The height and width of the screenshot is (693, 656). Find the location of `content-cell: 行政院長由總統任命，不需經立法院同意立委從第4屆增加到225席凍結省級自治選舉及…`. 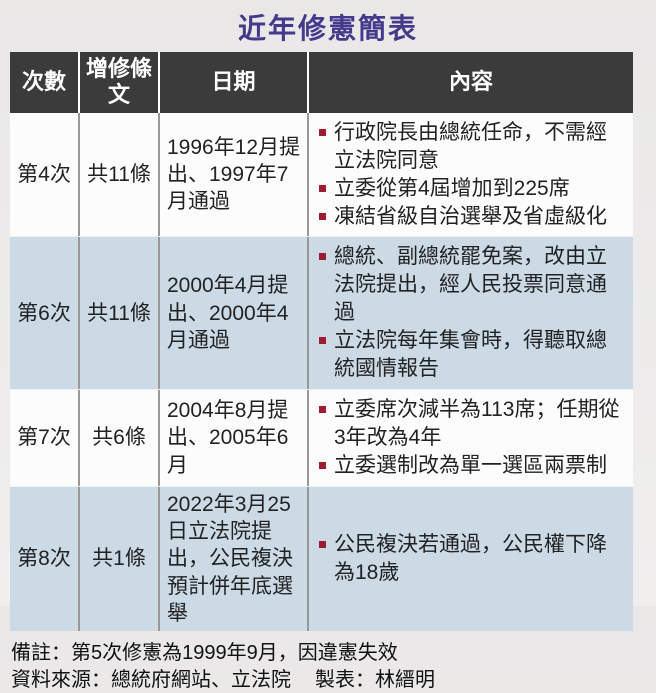

content-cell: 行政院長由總統任命，不需經立法院同意立委從第4屆增加到225席凍結省級自治選舉及… is located at coordinates (470, 174).